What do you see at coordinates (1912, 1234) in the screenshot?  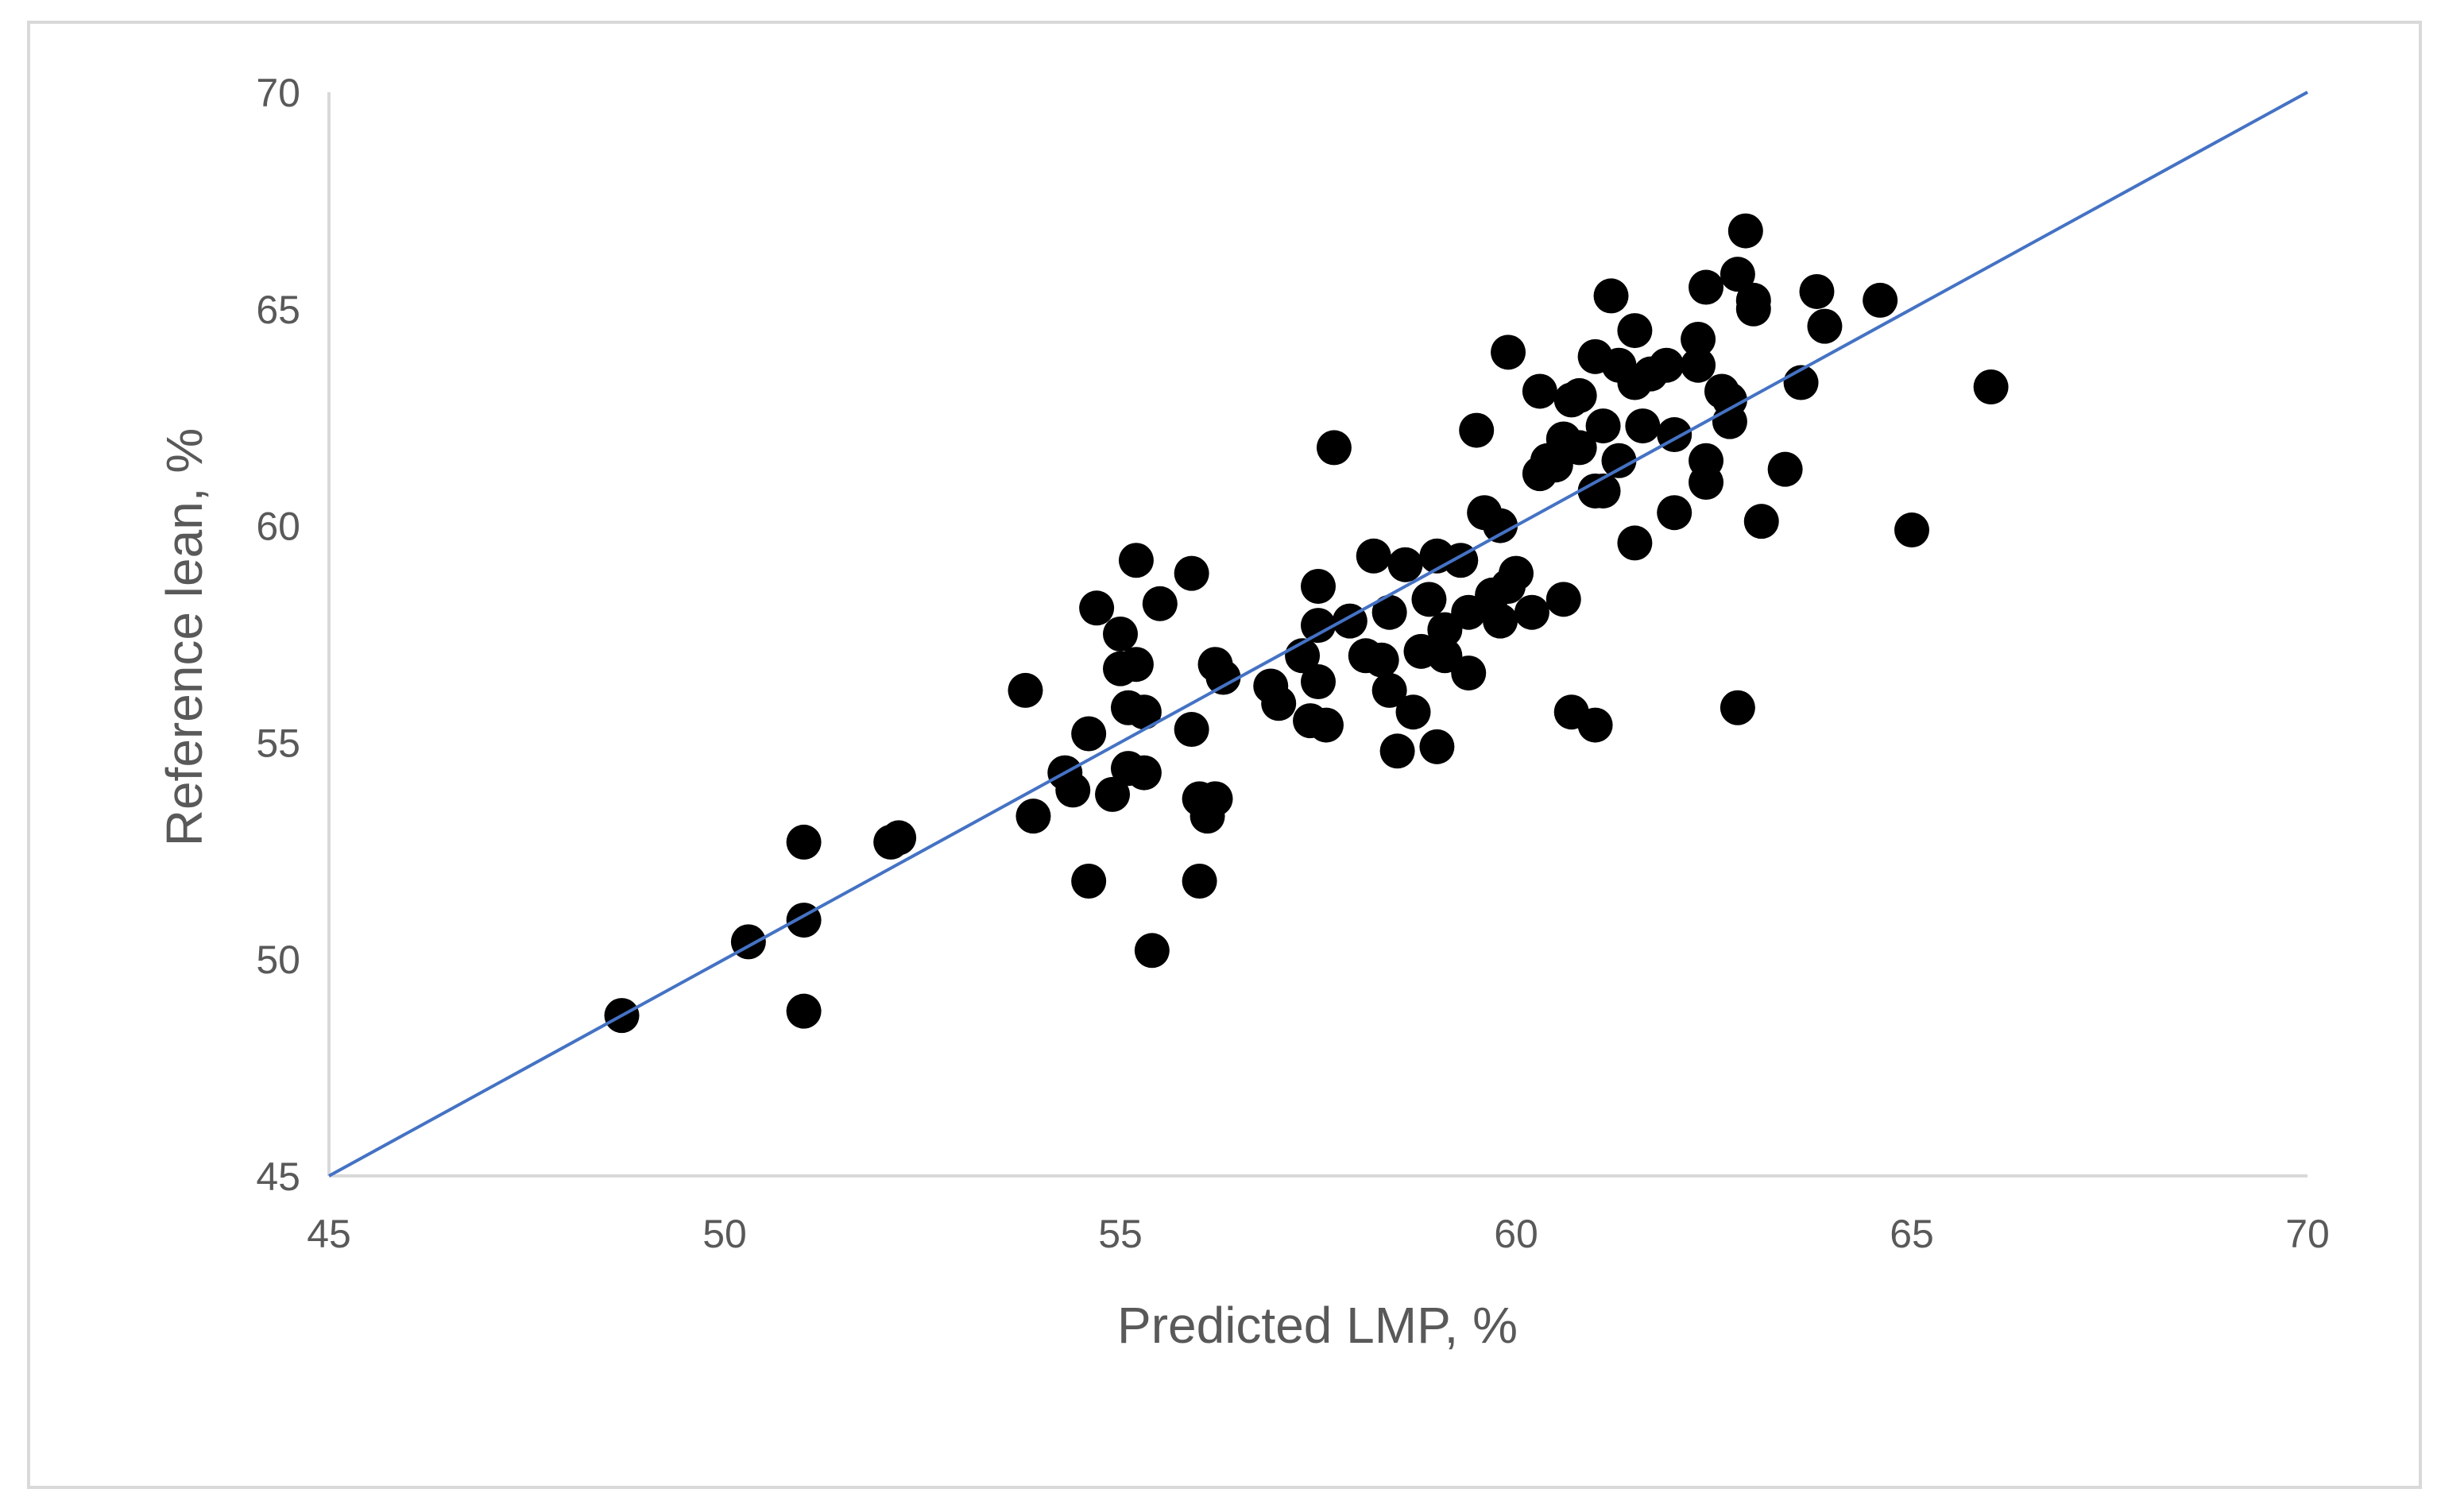 I see `x-tick-label: 65` at bounding box center [1912, 1234].